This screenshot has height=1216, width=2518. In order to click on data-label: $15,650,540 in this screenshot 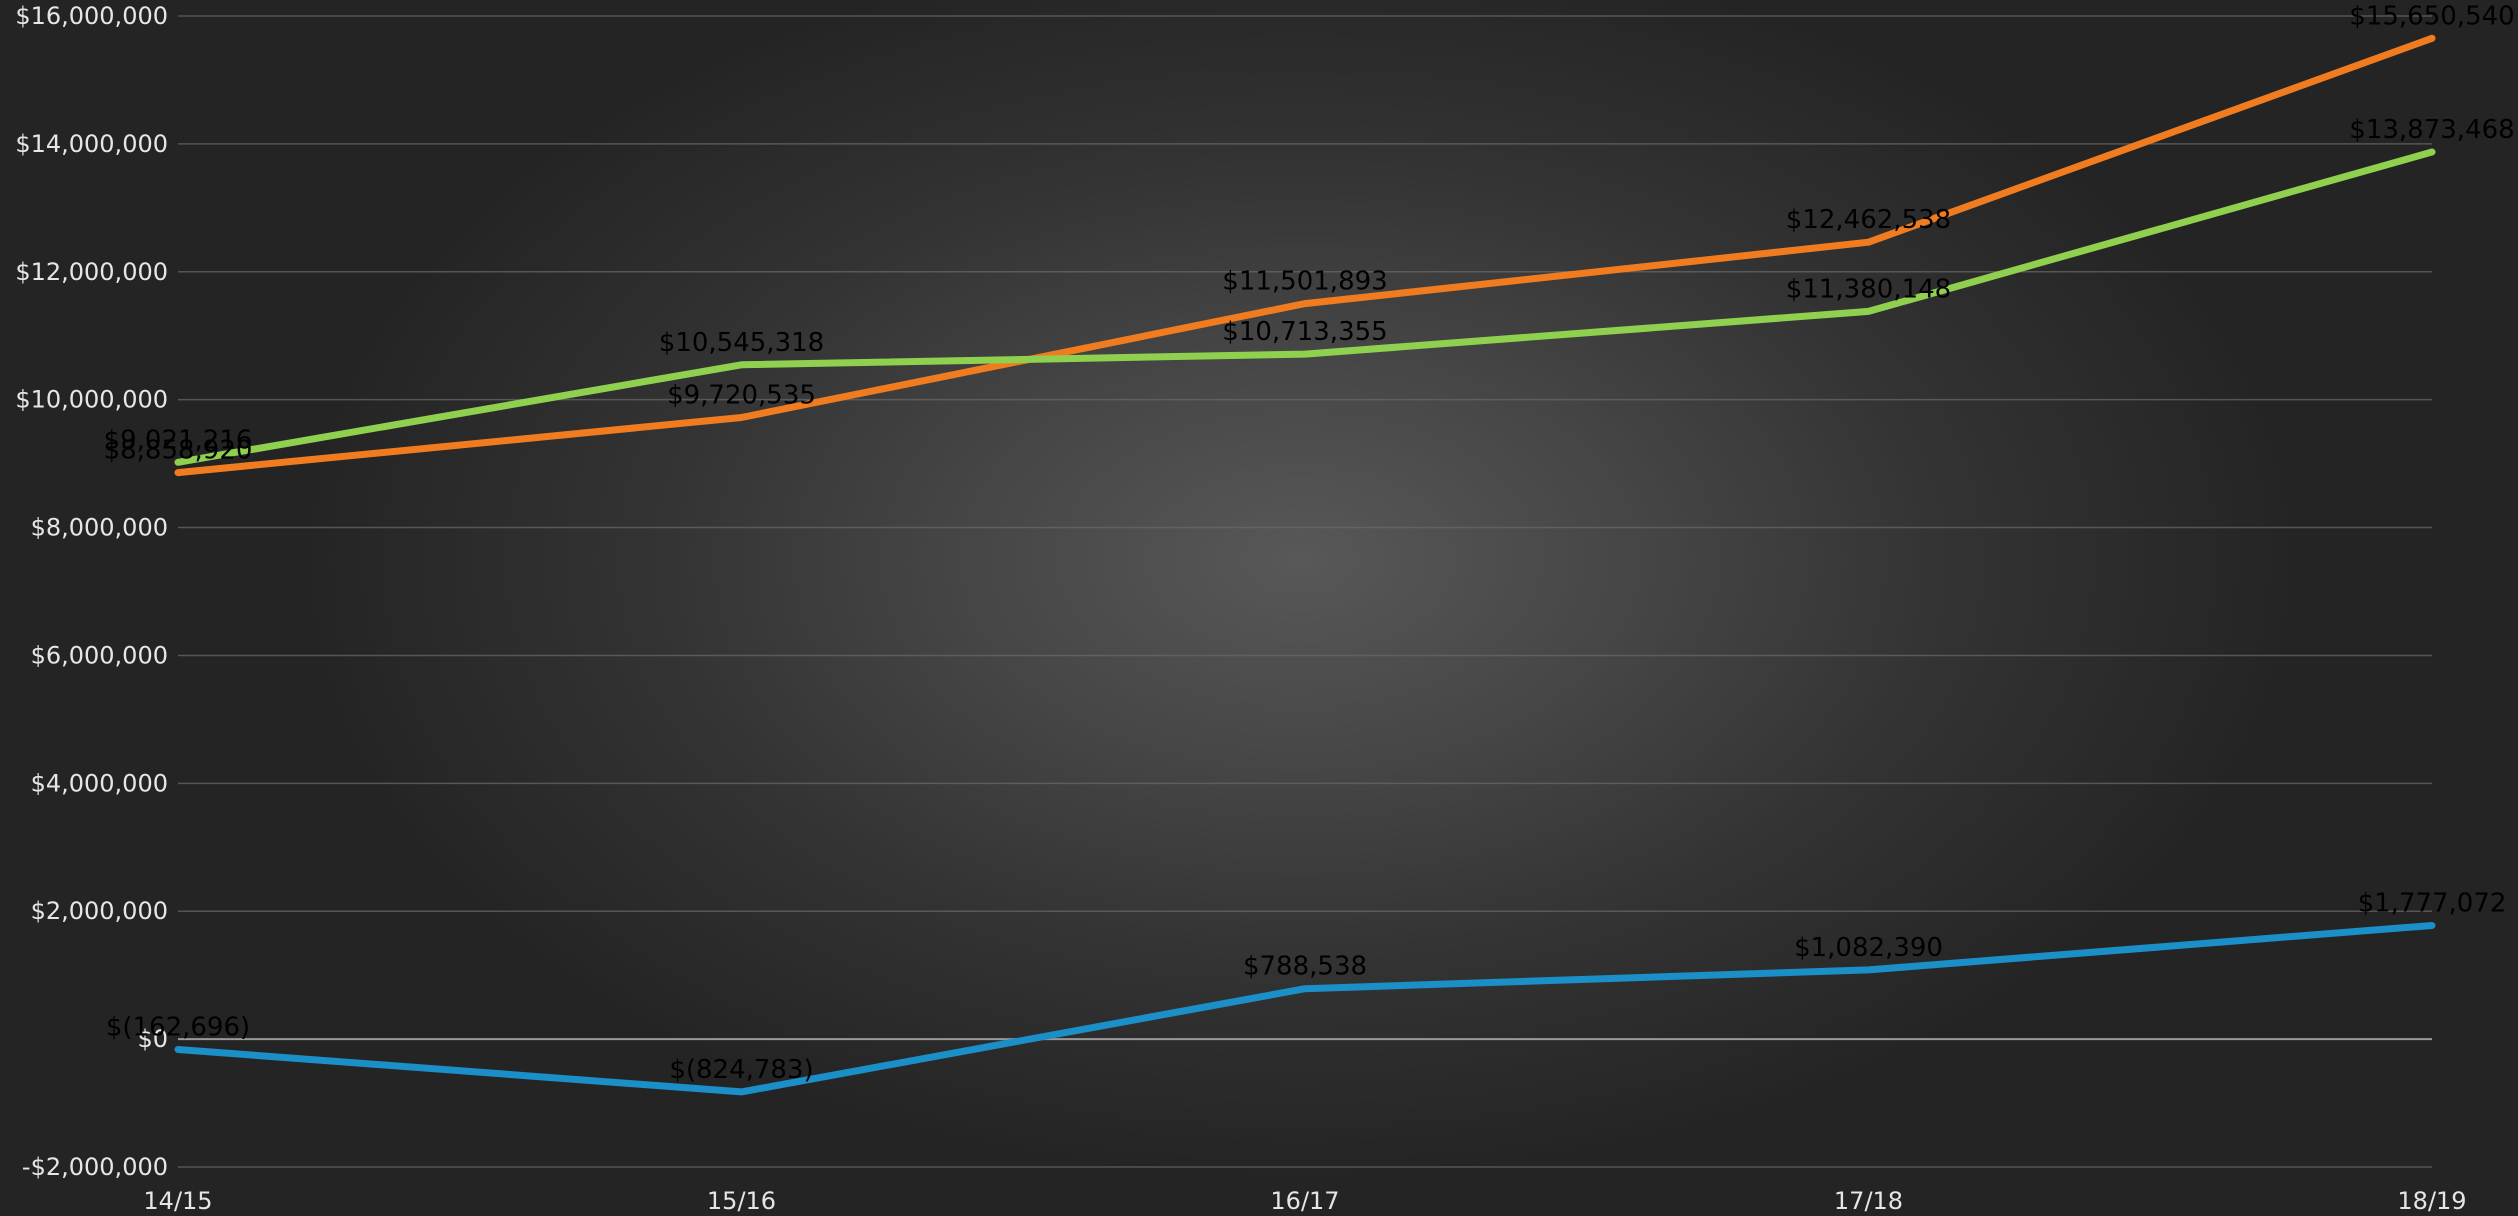, I will do `click(2431, 16)`.